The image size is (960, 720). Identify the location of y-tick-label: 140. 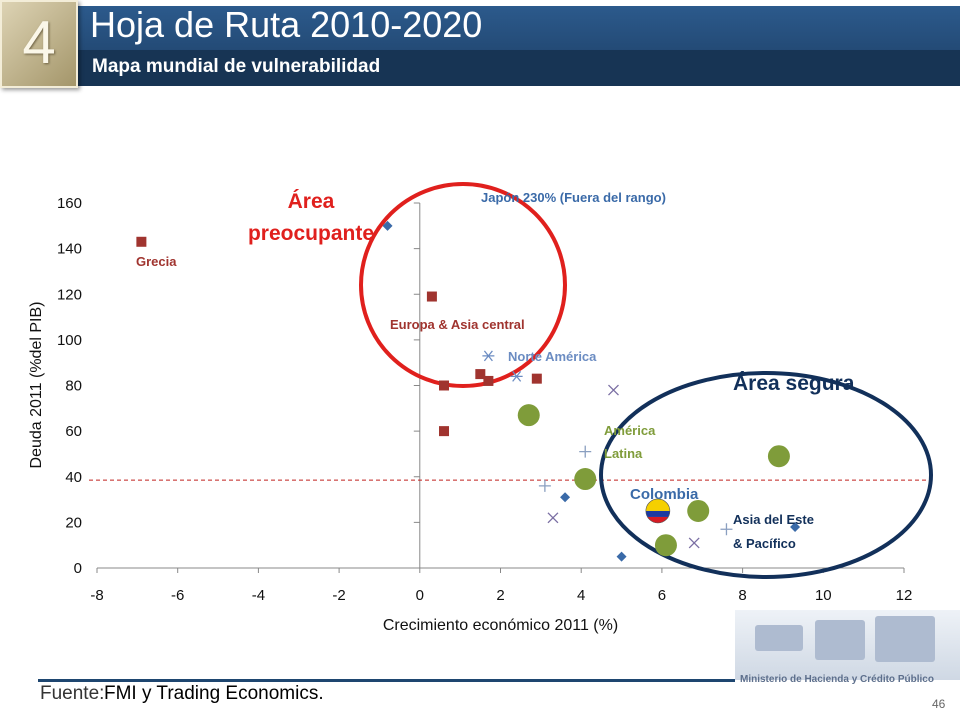
(69, 249).